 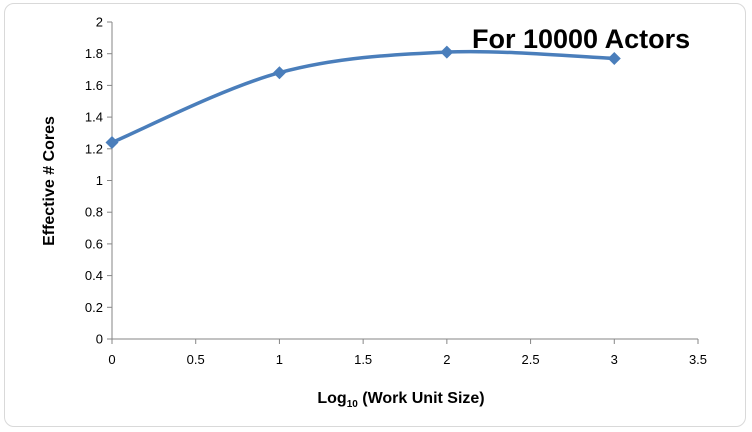 What do you see at coordinates (94, 243) in the screenshot?
I see `y-tick-label: 0.6` at bounding box center [94, 243].